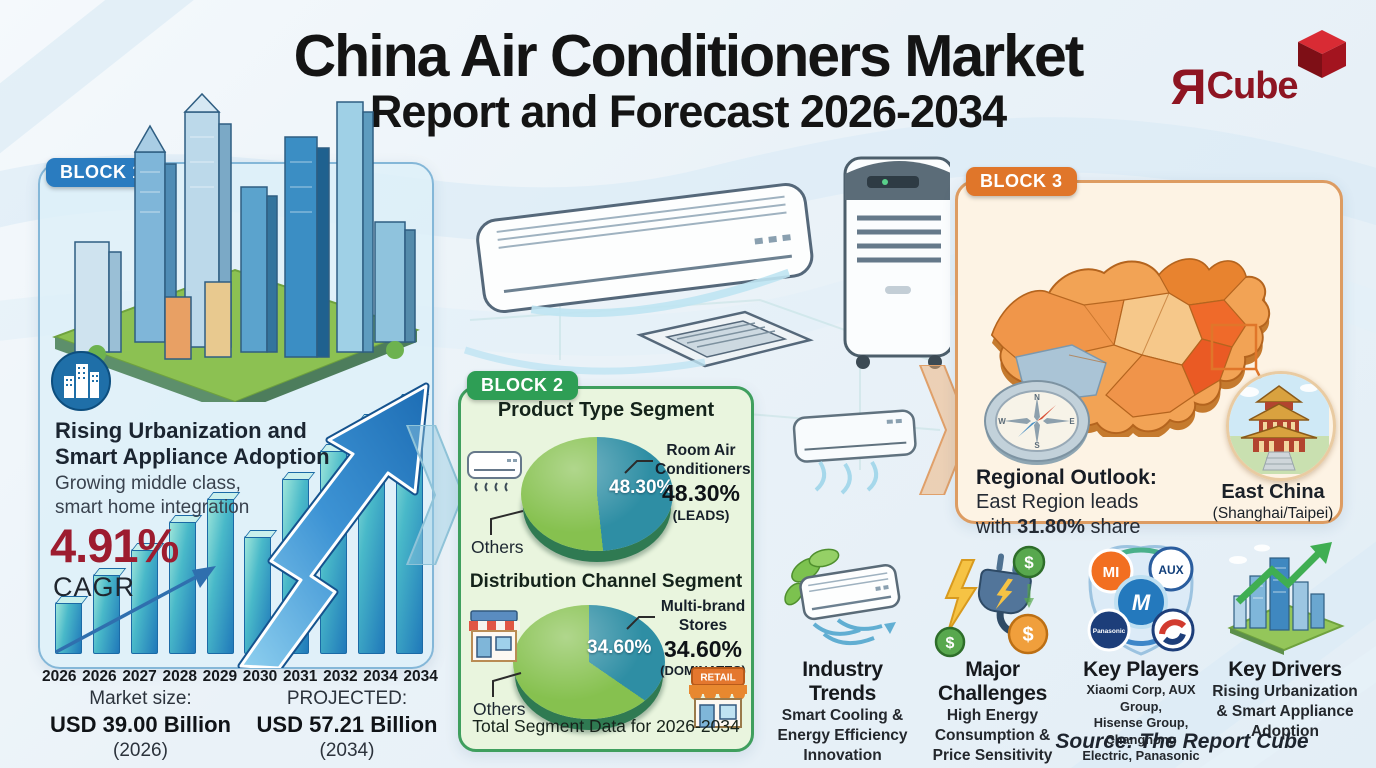 The height and width of the screenshot is (768, 1376). What do you see at coordinates (854, 452) in the screenshot?
I see `wall-ac-small-illustration` at bounding box center [854, 452].